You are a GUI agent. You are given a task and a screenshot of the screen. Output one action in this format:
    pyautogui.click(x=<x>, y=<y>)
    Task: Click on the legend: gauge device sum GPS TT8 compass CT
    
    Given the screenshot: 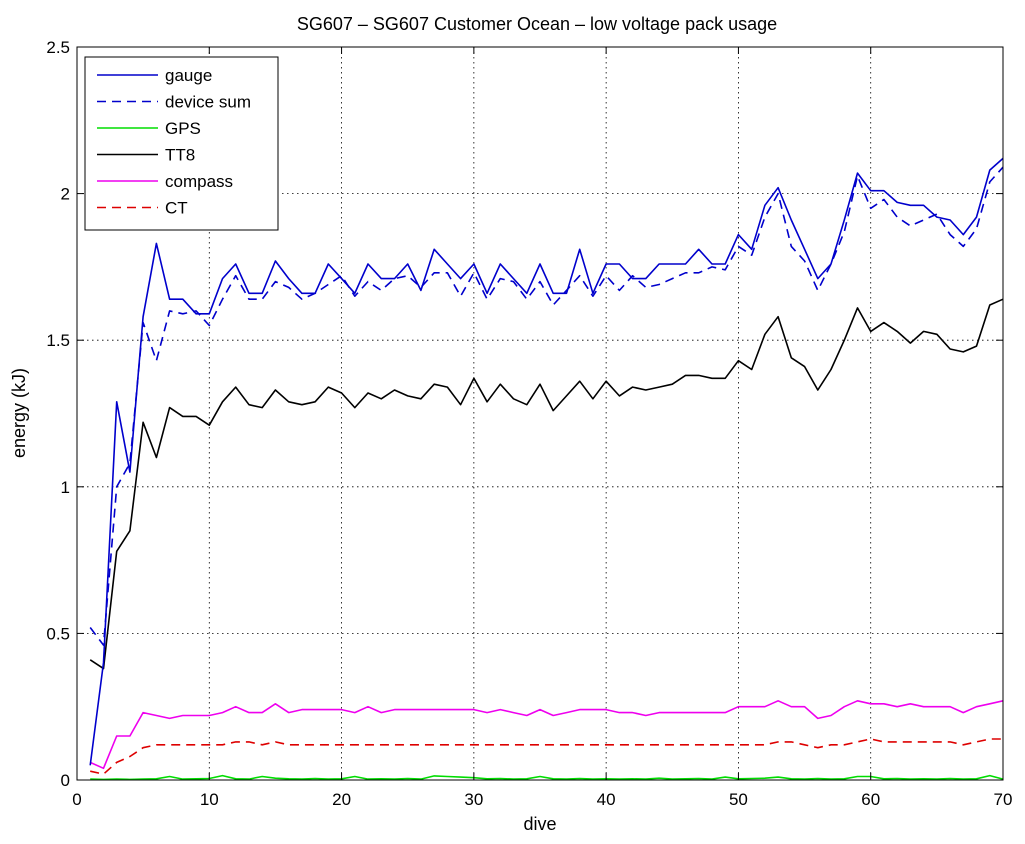 What is the action you would take?
    pyautogui.click(x=181, y=143)
    